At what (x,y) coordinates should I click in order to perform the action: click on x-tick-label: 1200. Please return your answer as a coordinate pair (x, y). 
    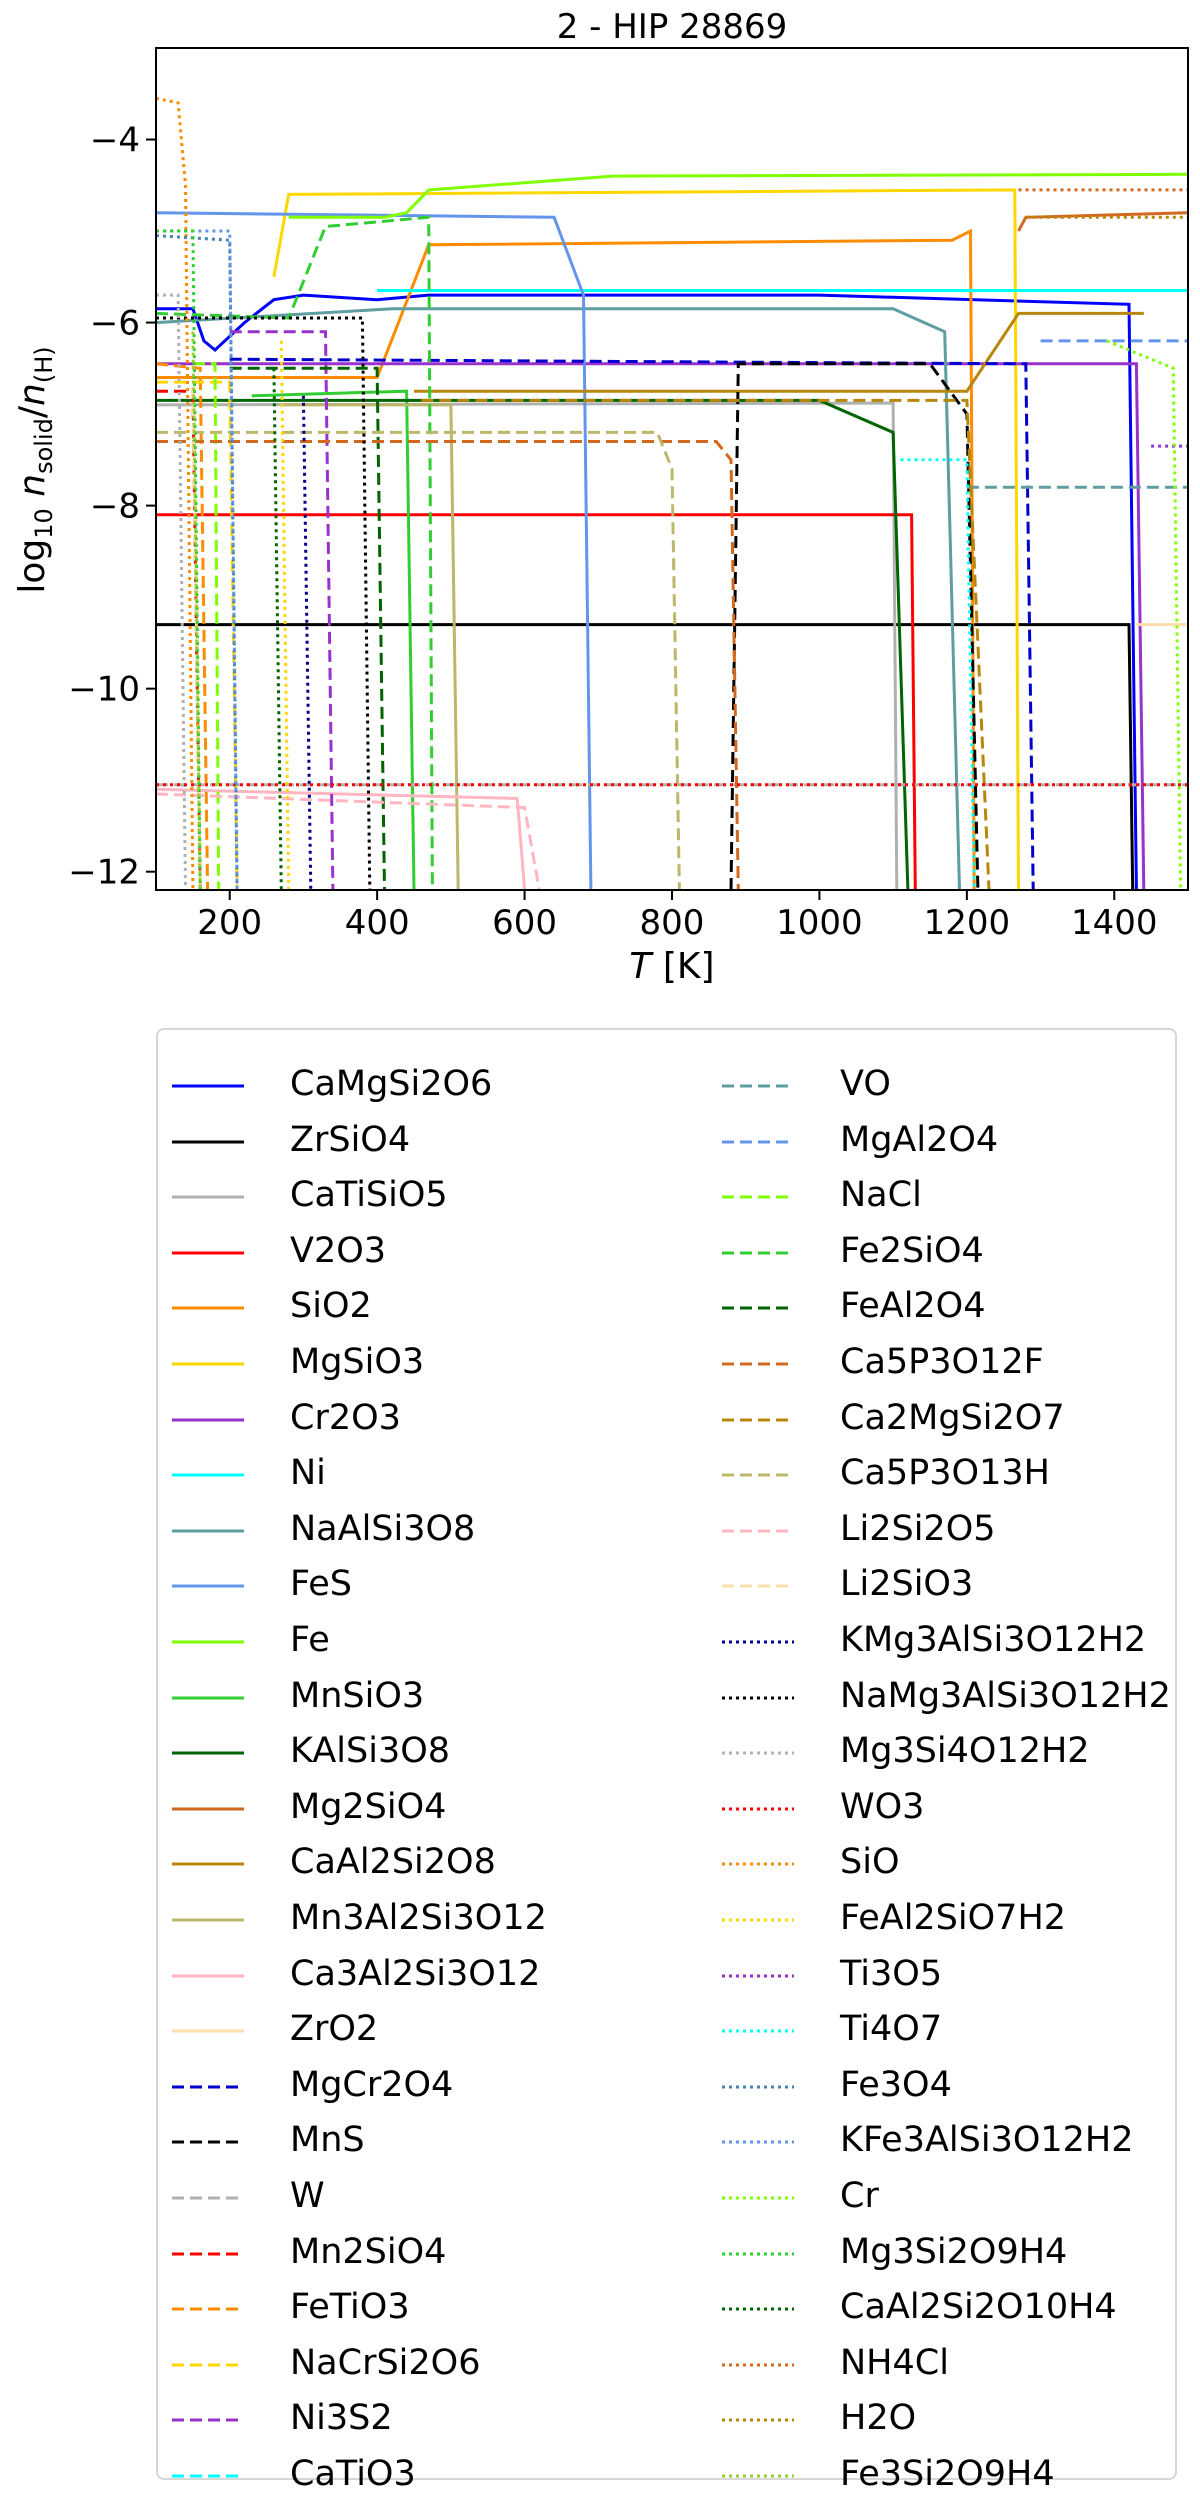
    Looking at the image, I should click on (967, 923).